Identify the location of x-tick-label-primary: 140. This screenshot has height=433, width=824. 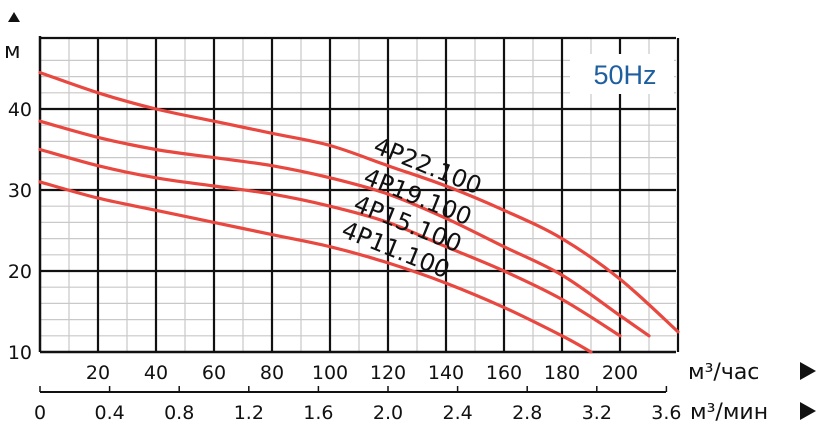
(446, 373).